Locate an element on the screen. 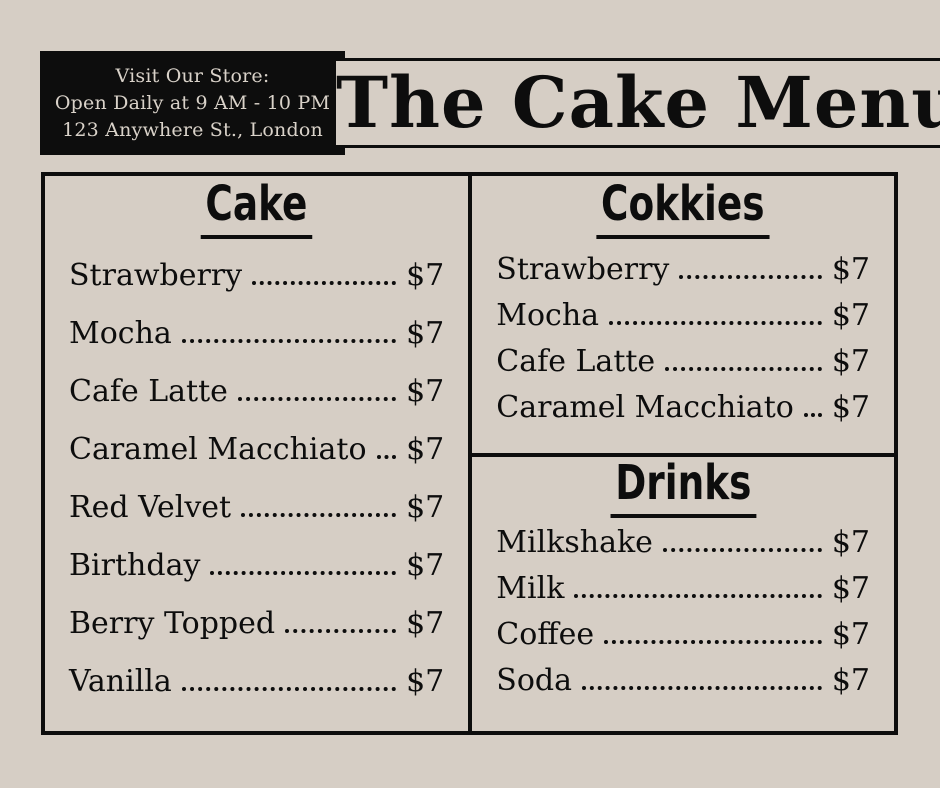  menu-item-row: Milkshake $7 is located at coordinates (683, 543).